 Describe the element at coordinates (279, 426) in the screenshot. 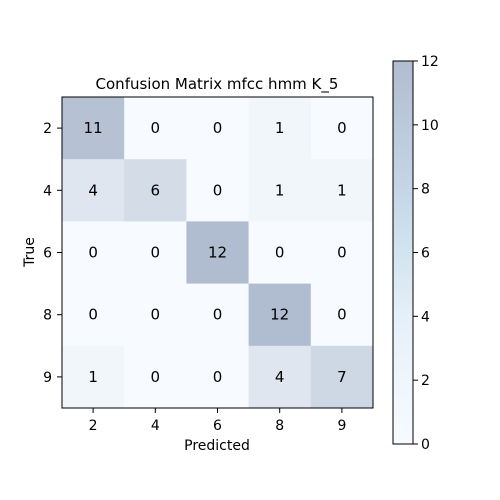

I see `x-tick-label: 8` at that location.